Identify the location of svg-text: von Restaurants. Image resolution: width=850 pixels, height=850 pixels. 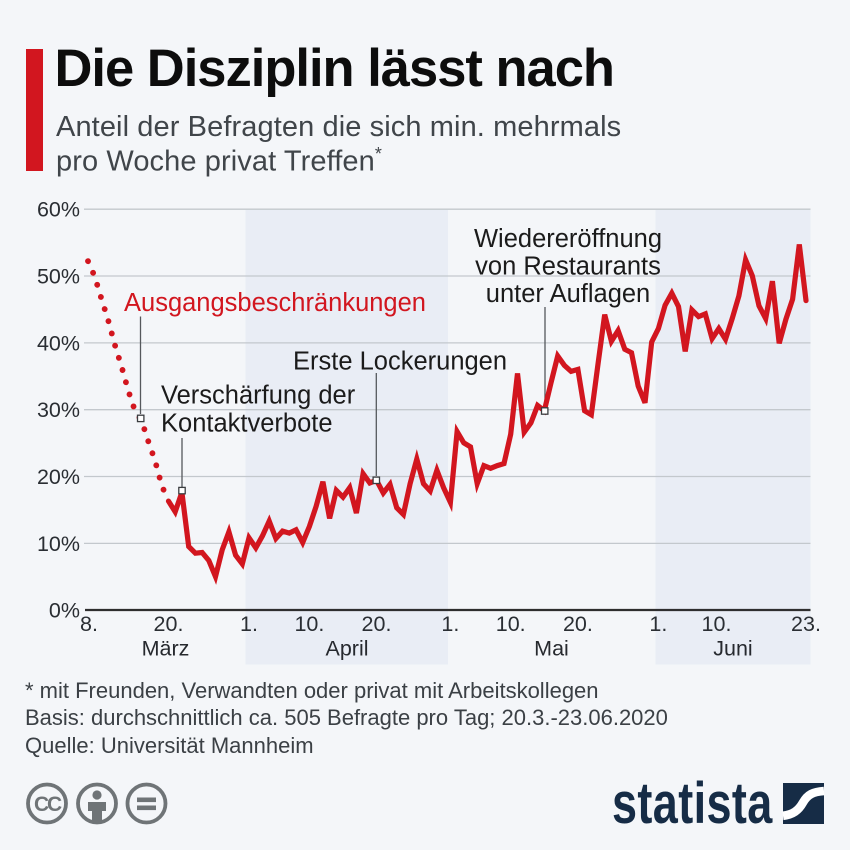
(568, 267).